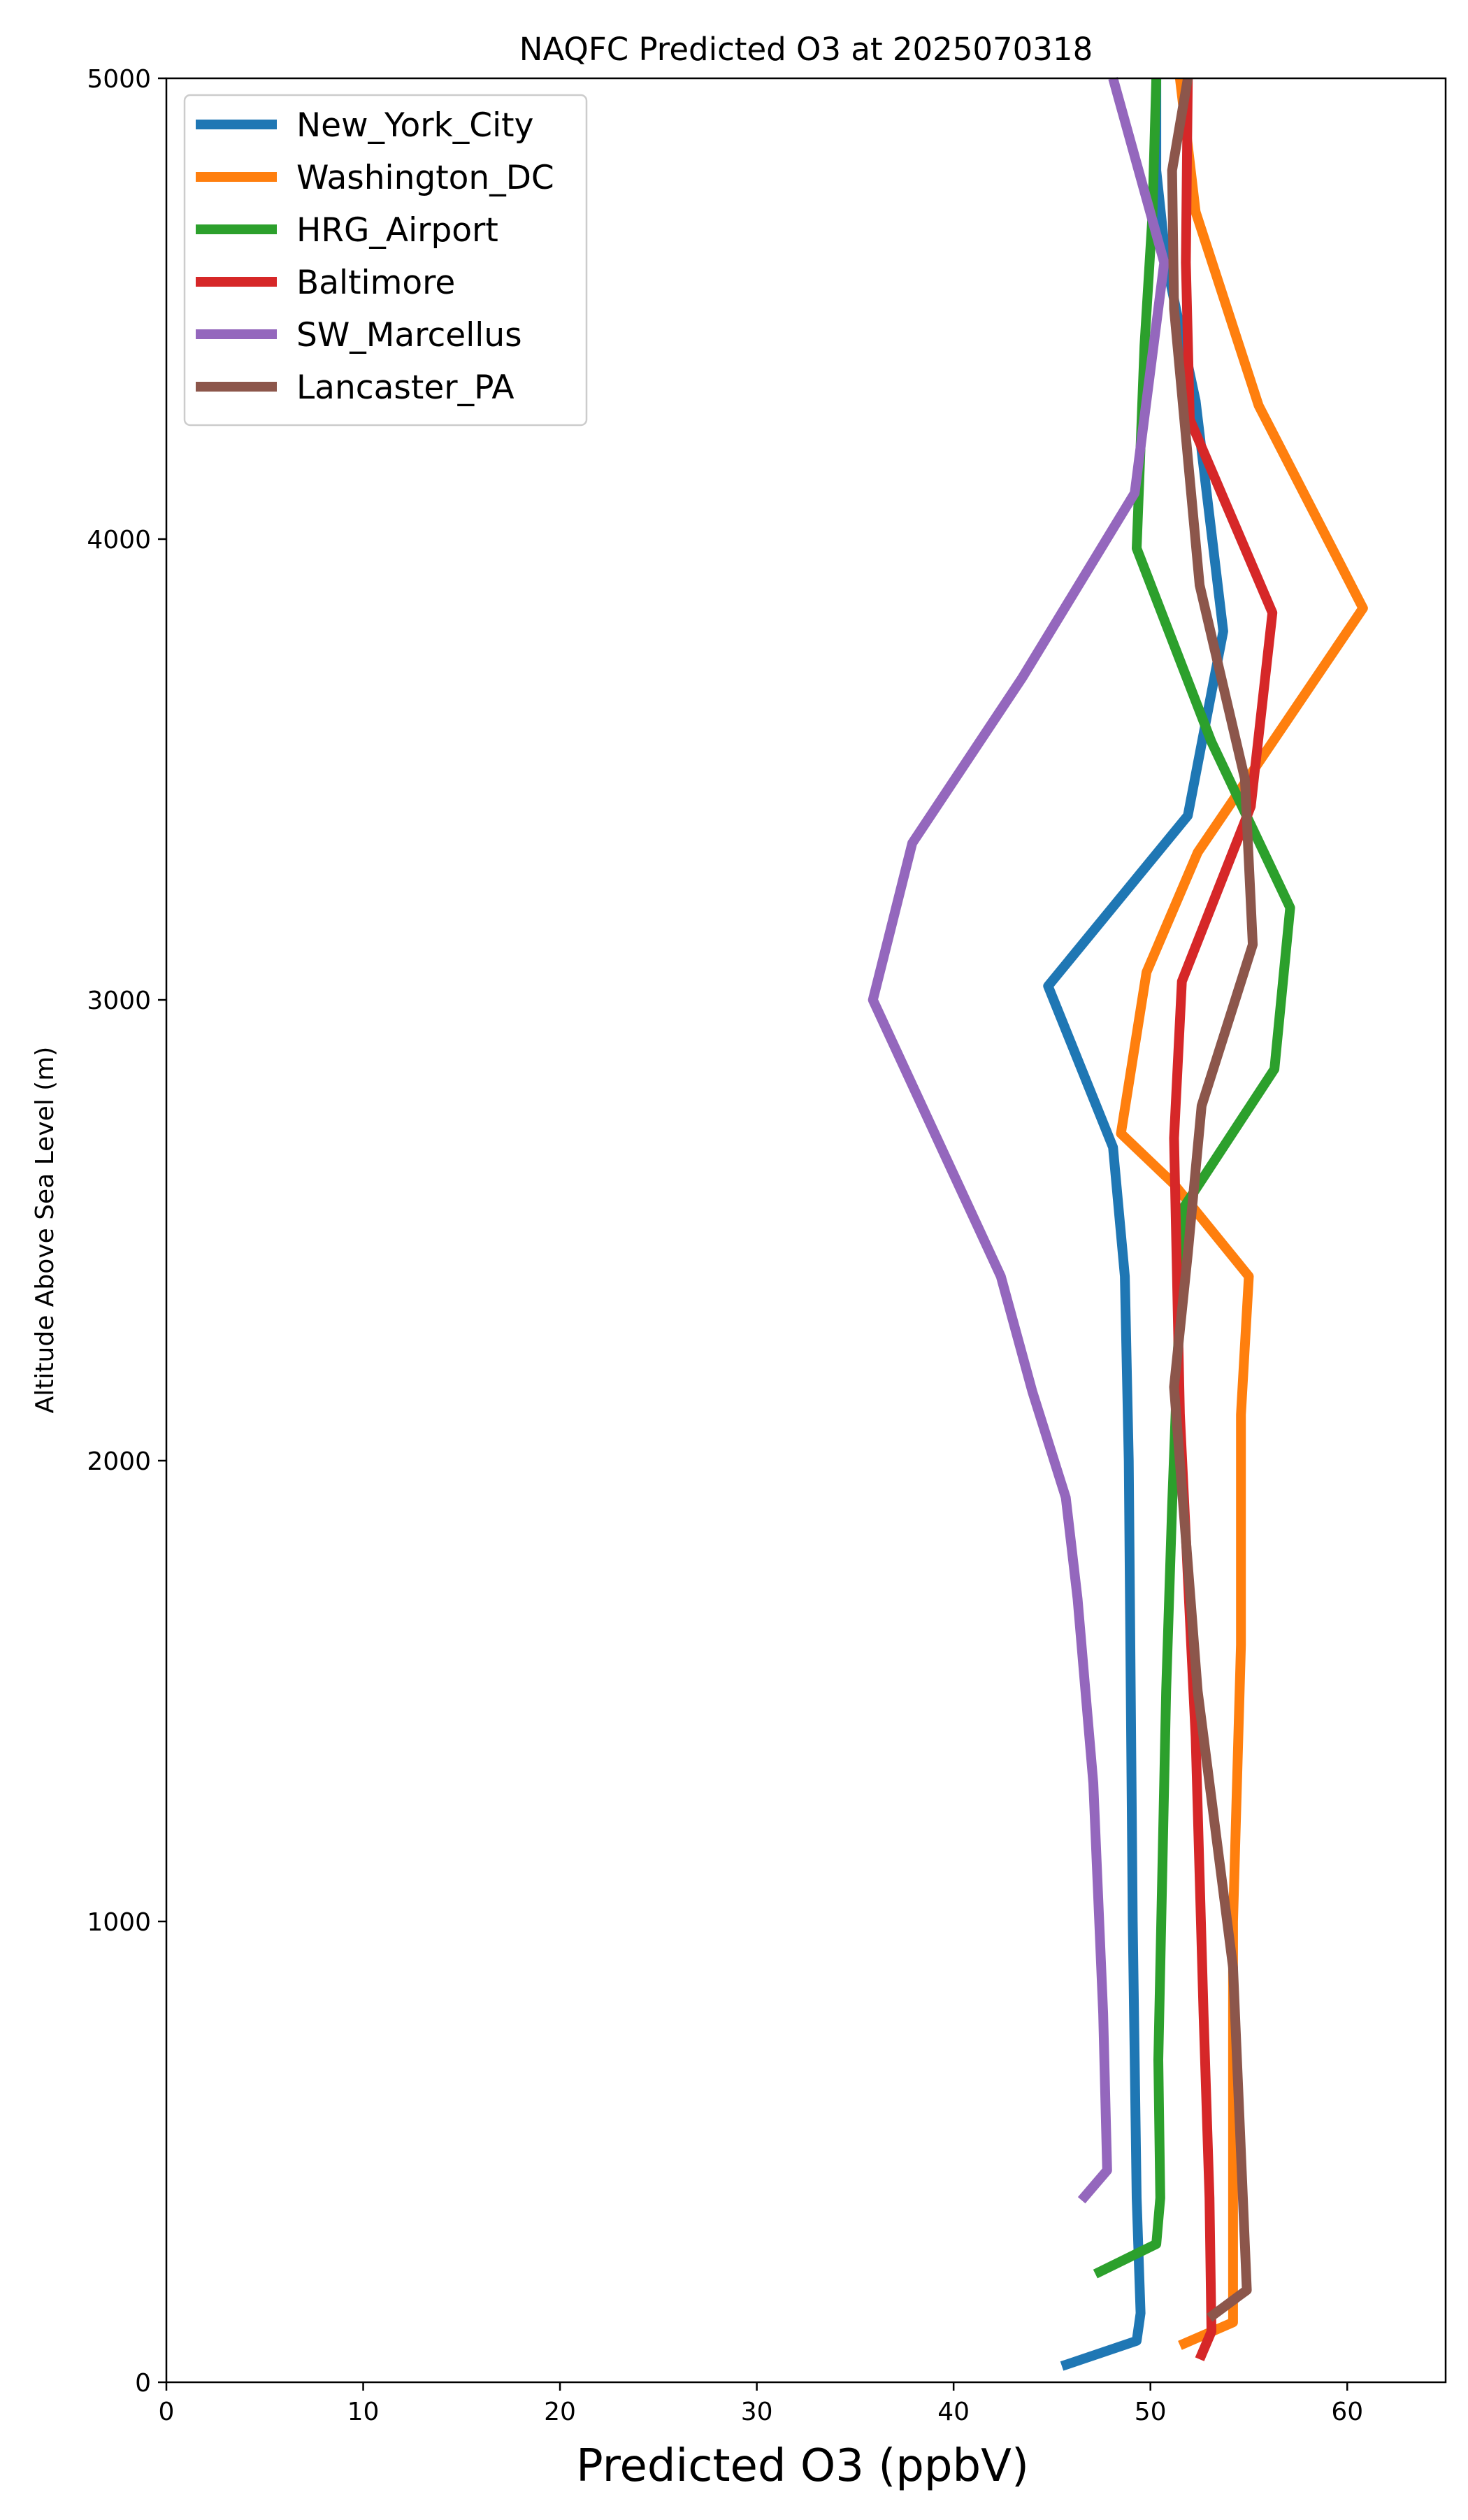 This screenshot has width=1468, height=2520. Describe the element at coordinates (414, 125) in the screenshot. I see `legend-label-new-york-city: New_York_City` at that location.